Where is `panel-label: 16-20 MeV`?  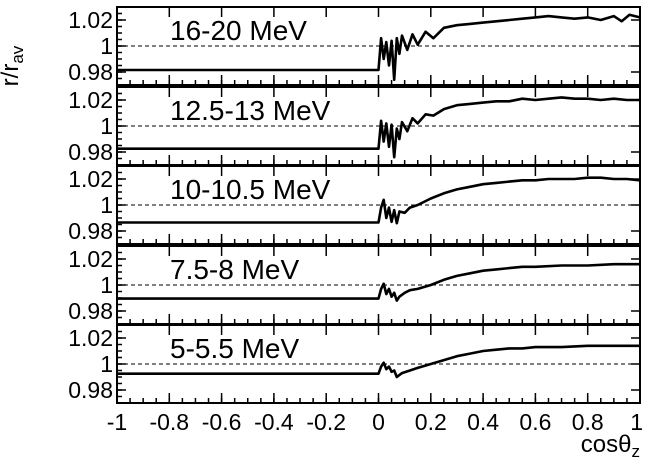 panel-label: 16-20 MeV is located at coordinates (238, 30).